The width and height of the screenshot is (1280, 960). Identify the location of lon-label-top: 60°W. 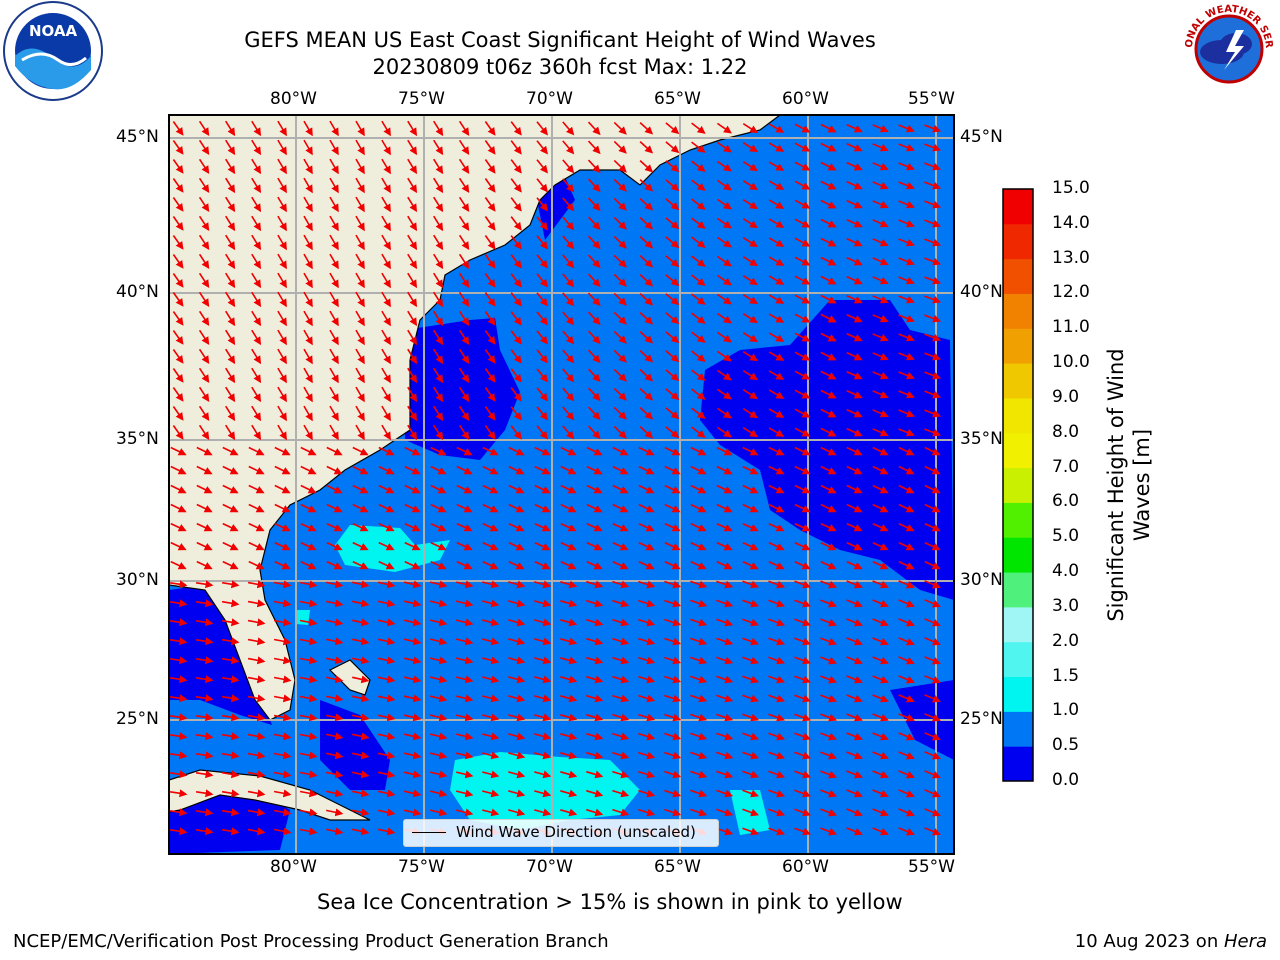
(805, 99).